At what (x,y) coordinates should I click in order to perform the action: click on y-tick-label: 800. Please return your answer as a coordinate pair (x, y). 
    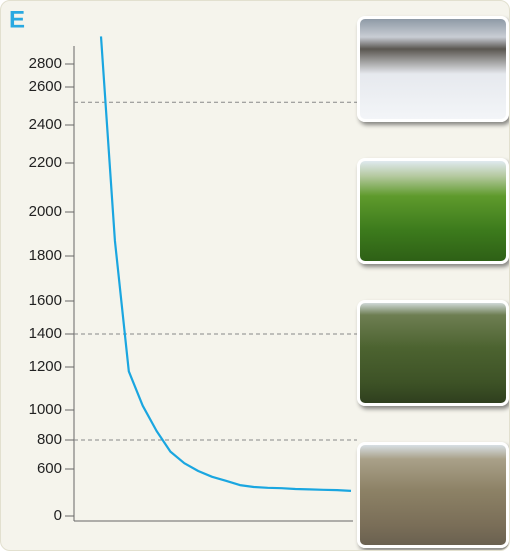
    Looking at the image, I should click on (49, 439).